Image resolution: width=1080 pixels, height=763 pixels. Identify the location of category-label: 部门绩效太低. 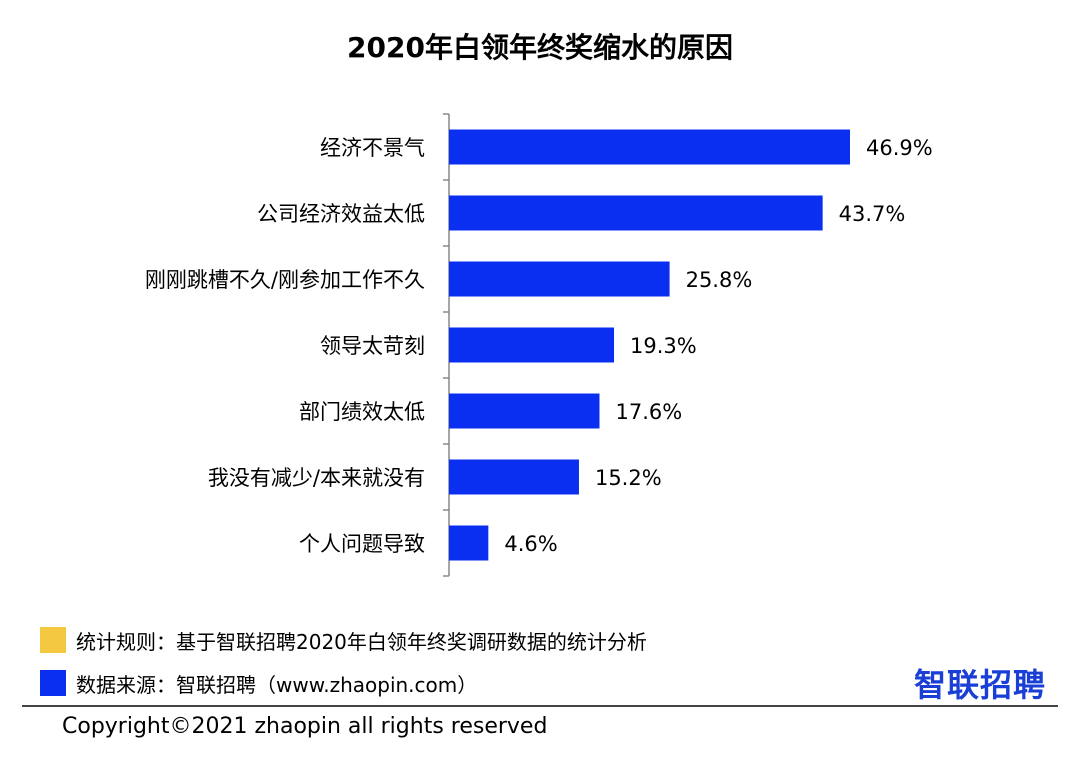
(362, 412).